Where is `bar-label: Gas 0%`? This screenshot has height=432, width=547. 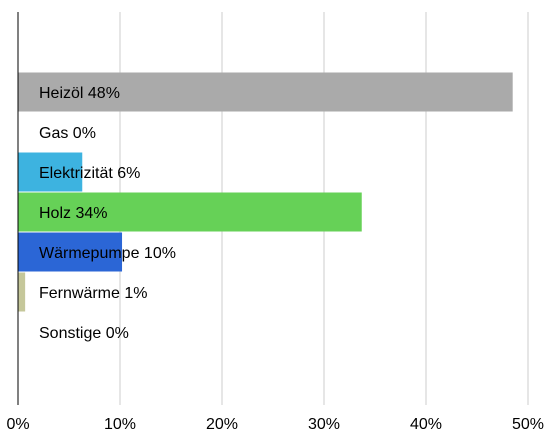 bar-label: Gas 0% is located at coordinates (67, 133).